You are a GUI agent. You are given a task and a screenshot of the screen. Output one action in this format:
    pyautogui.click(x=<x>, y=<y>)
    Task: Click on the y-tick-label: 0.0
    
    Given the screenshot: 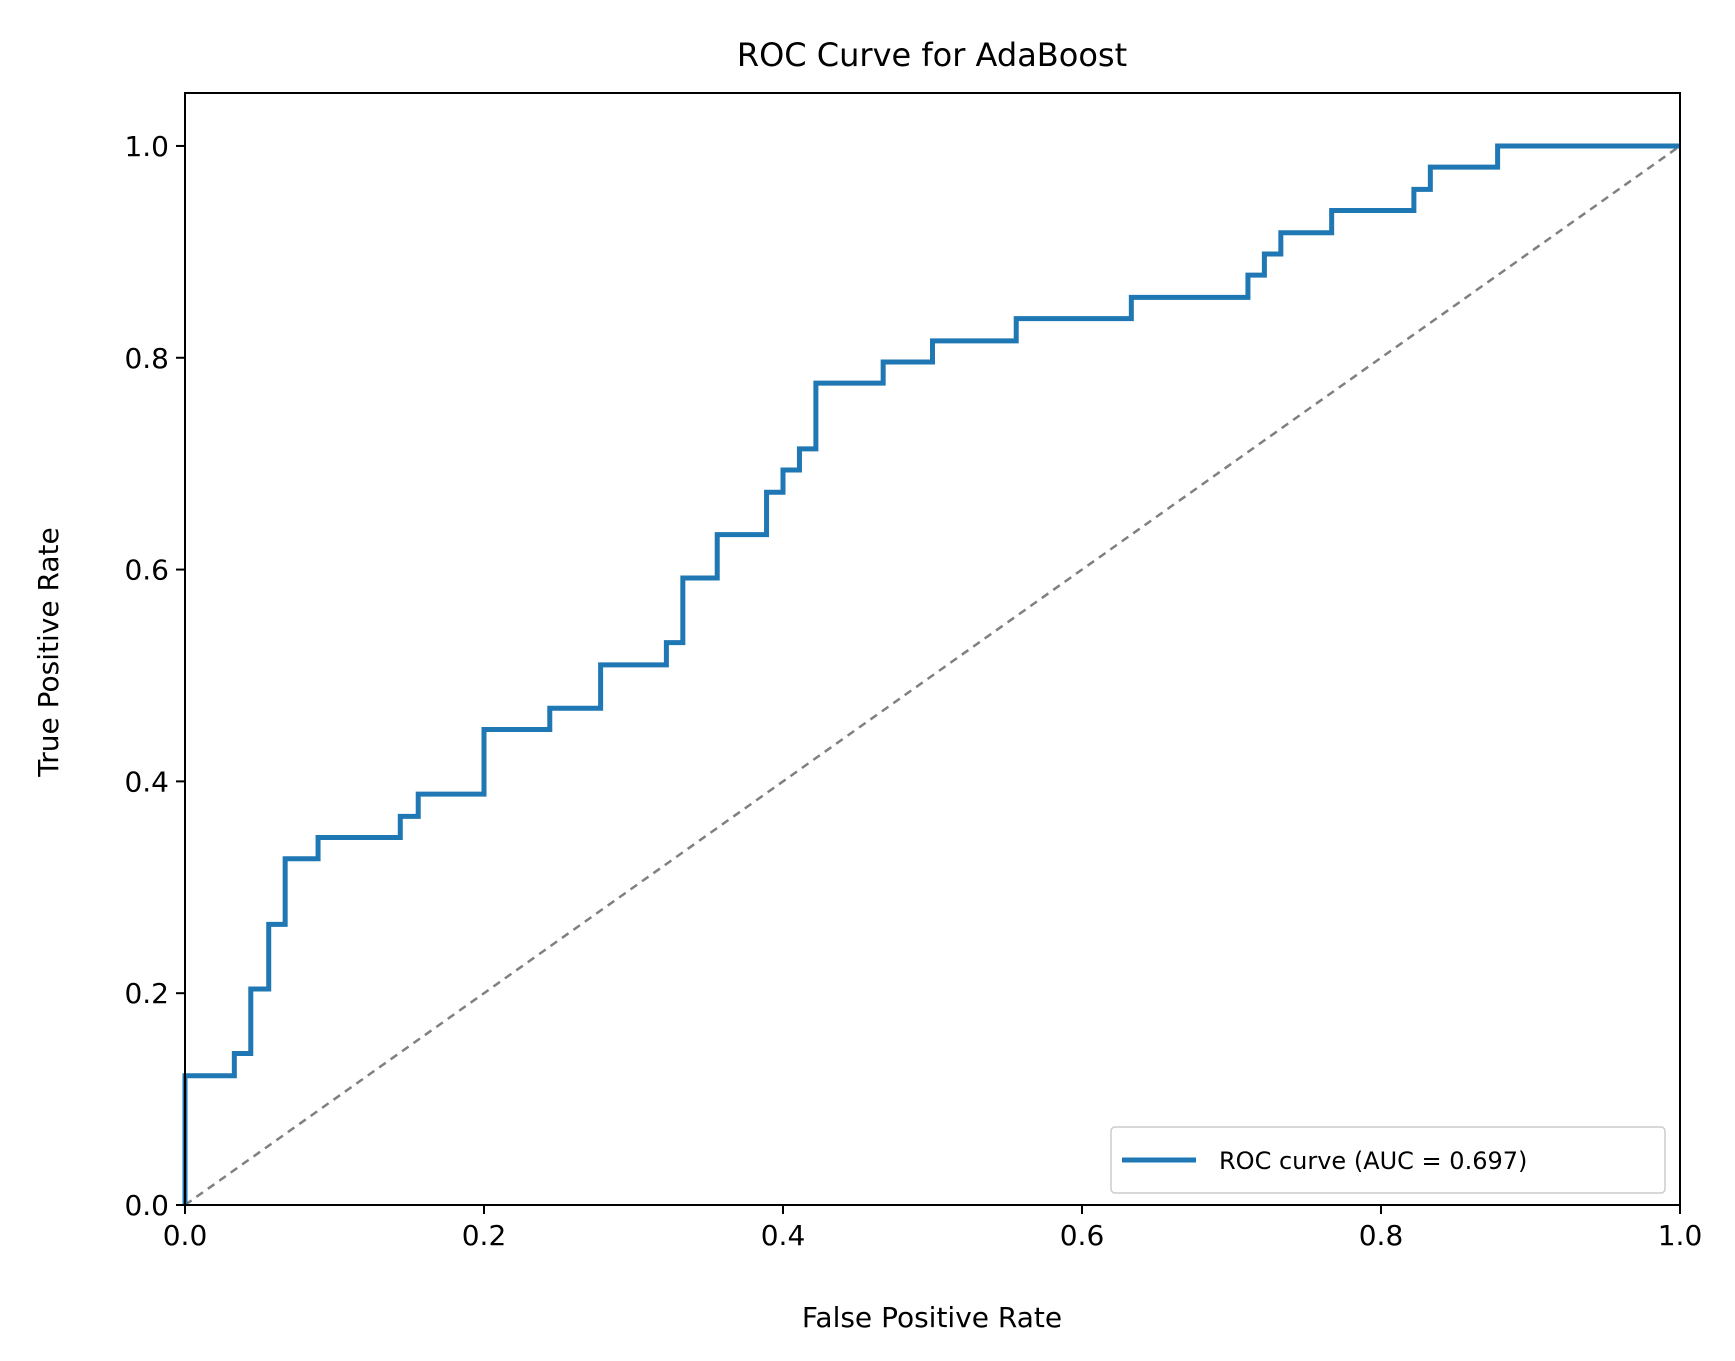 What is the action you would take?
    pyautogui.click(x=146, y=1205)
    